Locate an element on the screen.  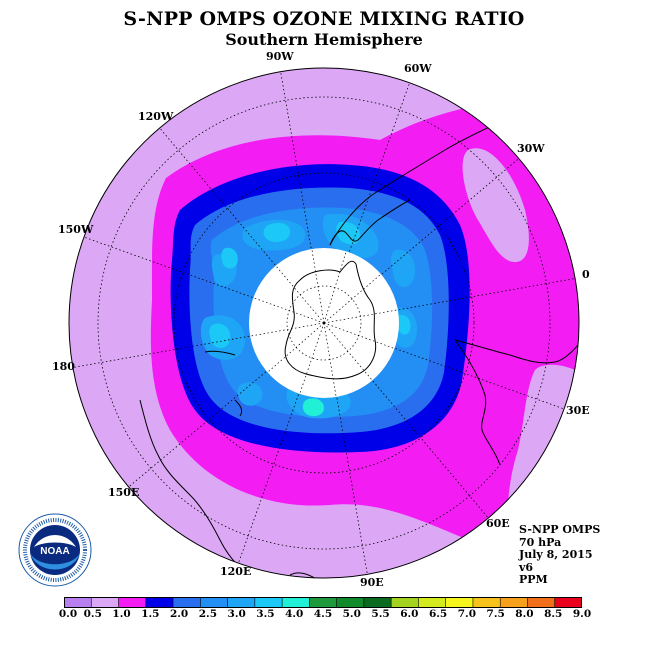
colorbar-tick-label: 5.0 is located at coordinates (351, 614).